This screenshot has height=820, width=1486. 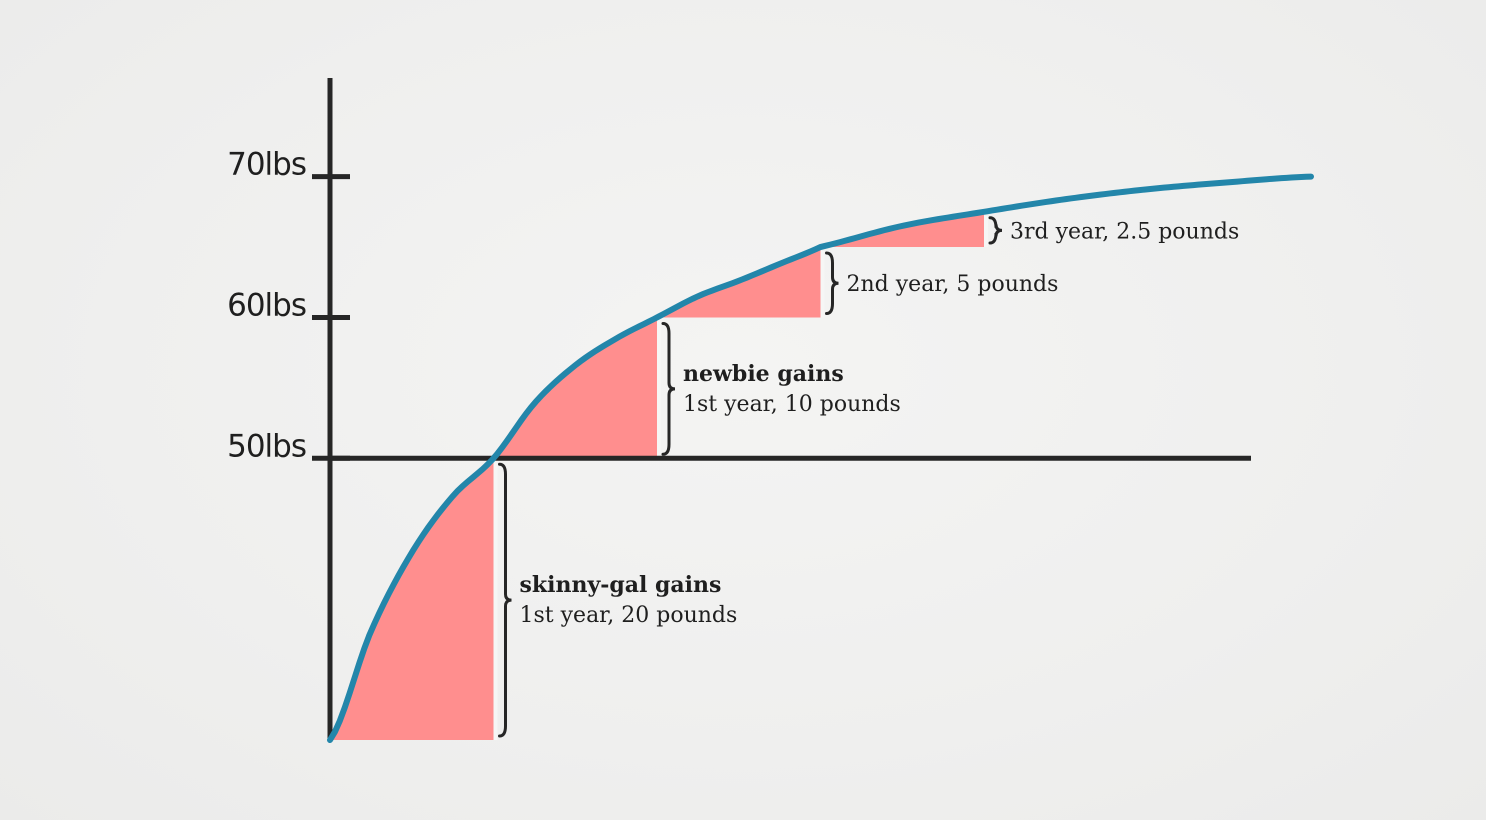 What do you see at coordinates (953, 284) in the screenshot?
I see `annotation-text-3: 2nd year, 5 pounds` at bounding box center [953, 284].